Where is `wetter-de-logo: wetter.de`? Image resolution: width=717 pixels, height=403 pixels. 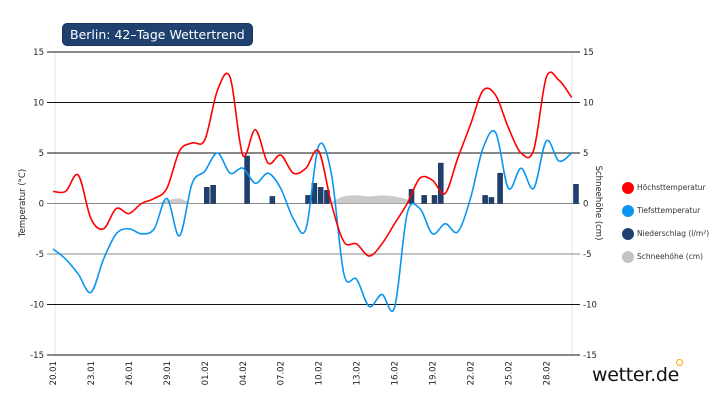
wetter-de-logo: wetter.de is located at coordinates (635, 375).